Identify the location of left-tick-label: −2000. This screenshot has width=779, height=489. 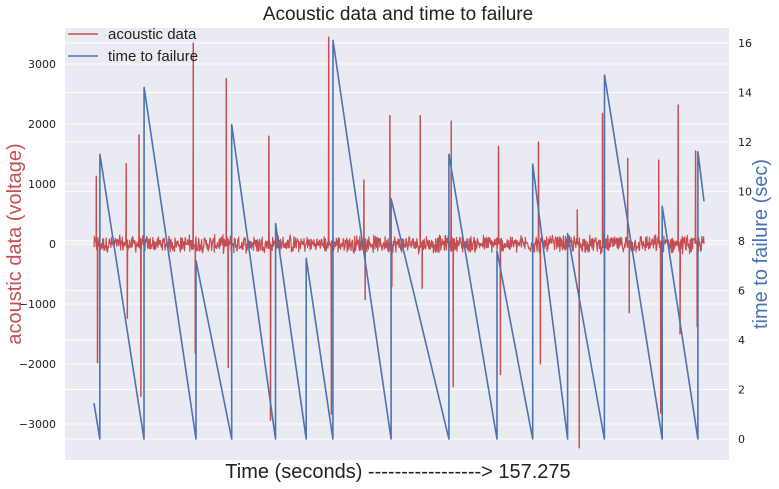
(37, 364).